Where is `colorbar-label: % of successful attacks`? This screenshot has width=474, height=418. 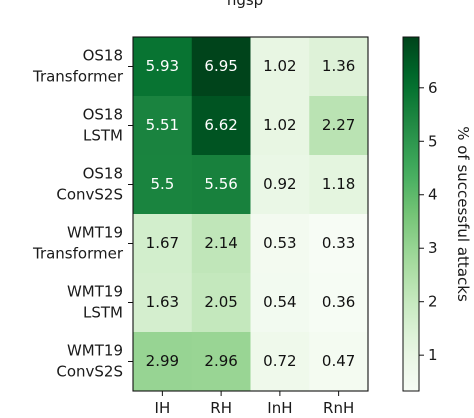 colorbar-label: % of successful attacks is located at coordinates (463, 214).